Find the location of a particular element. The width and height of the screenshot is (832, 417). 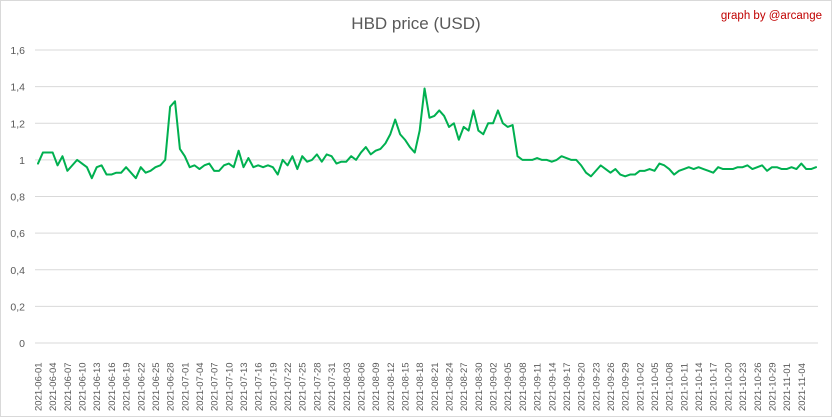

x-tick-label: 2021-07-07 is located at coordinates (215, 386).